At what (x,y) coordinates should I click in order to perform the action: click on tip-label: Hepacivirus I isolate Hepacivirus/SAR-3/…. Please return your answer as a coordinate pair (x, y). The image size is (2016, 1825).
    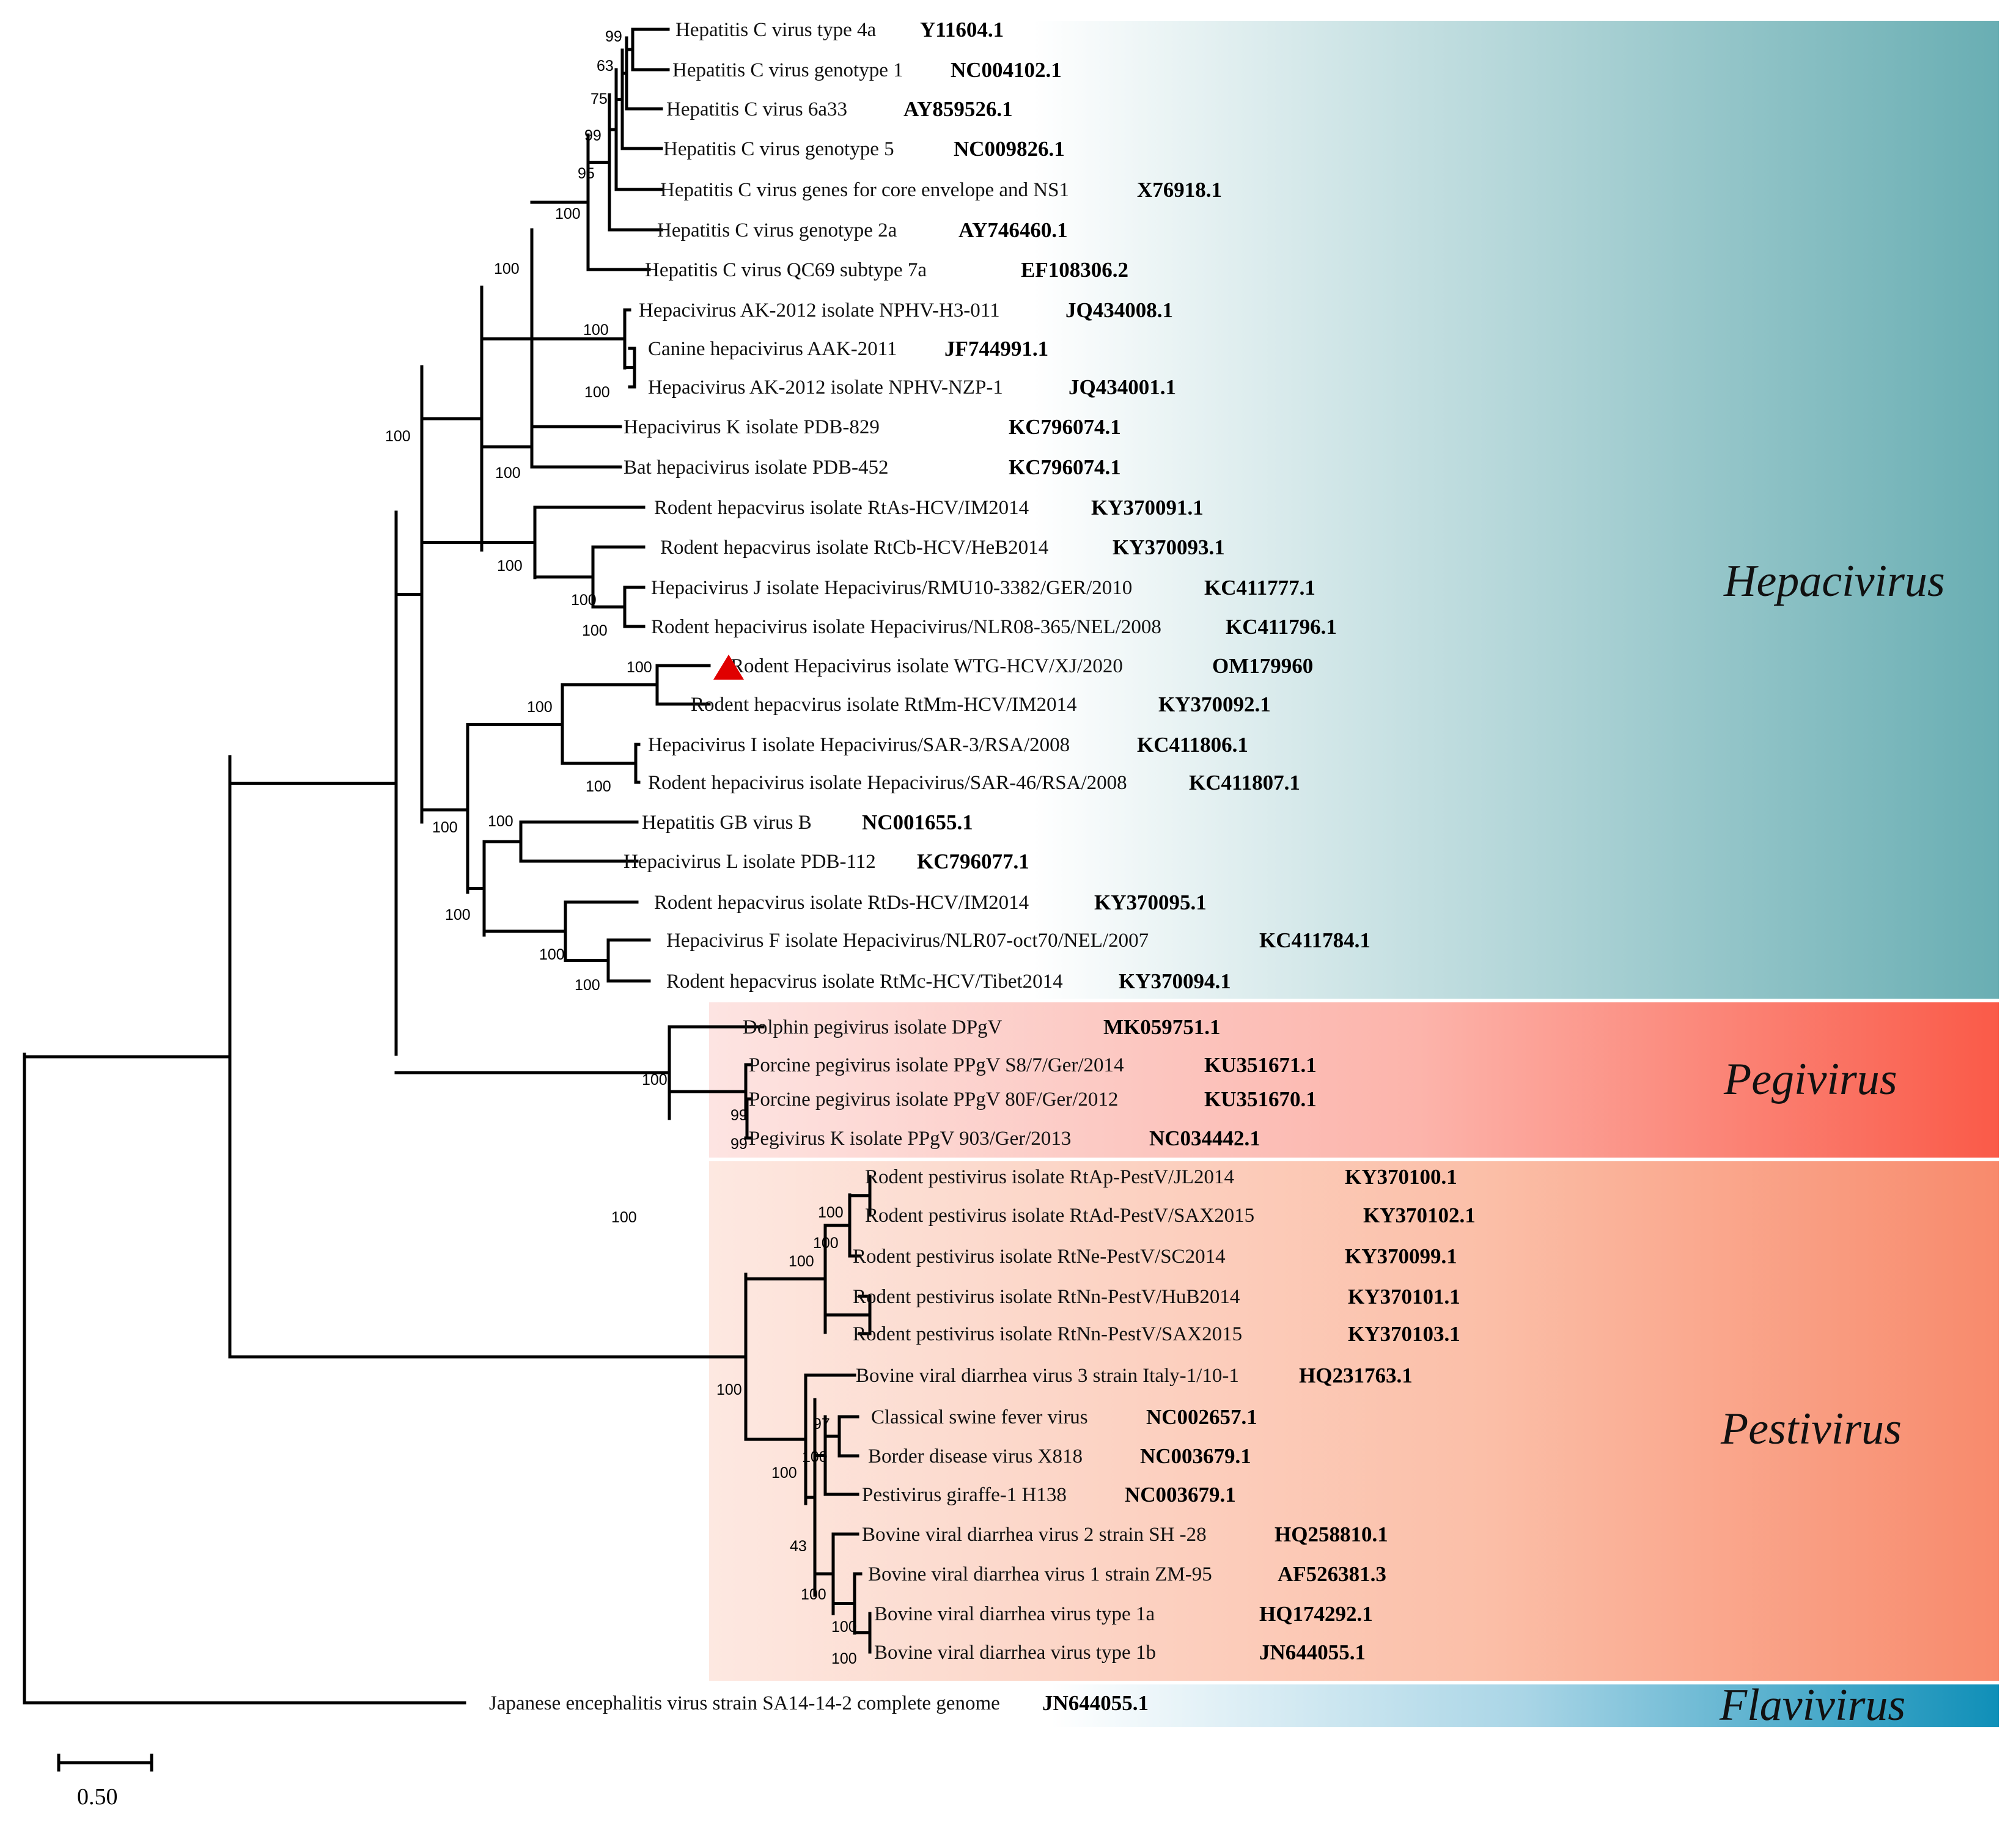
    Looking at the image, I should click on (948, 745).